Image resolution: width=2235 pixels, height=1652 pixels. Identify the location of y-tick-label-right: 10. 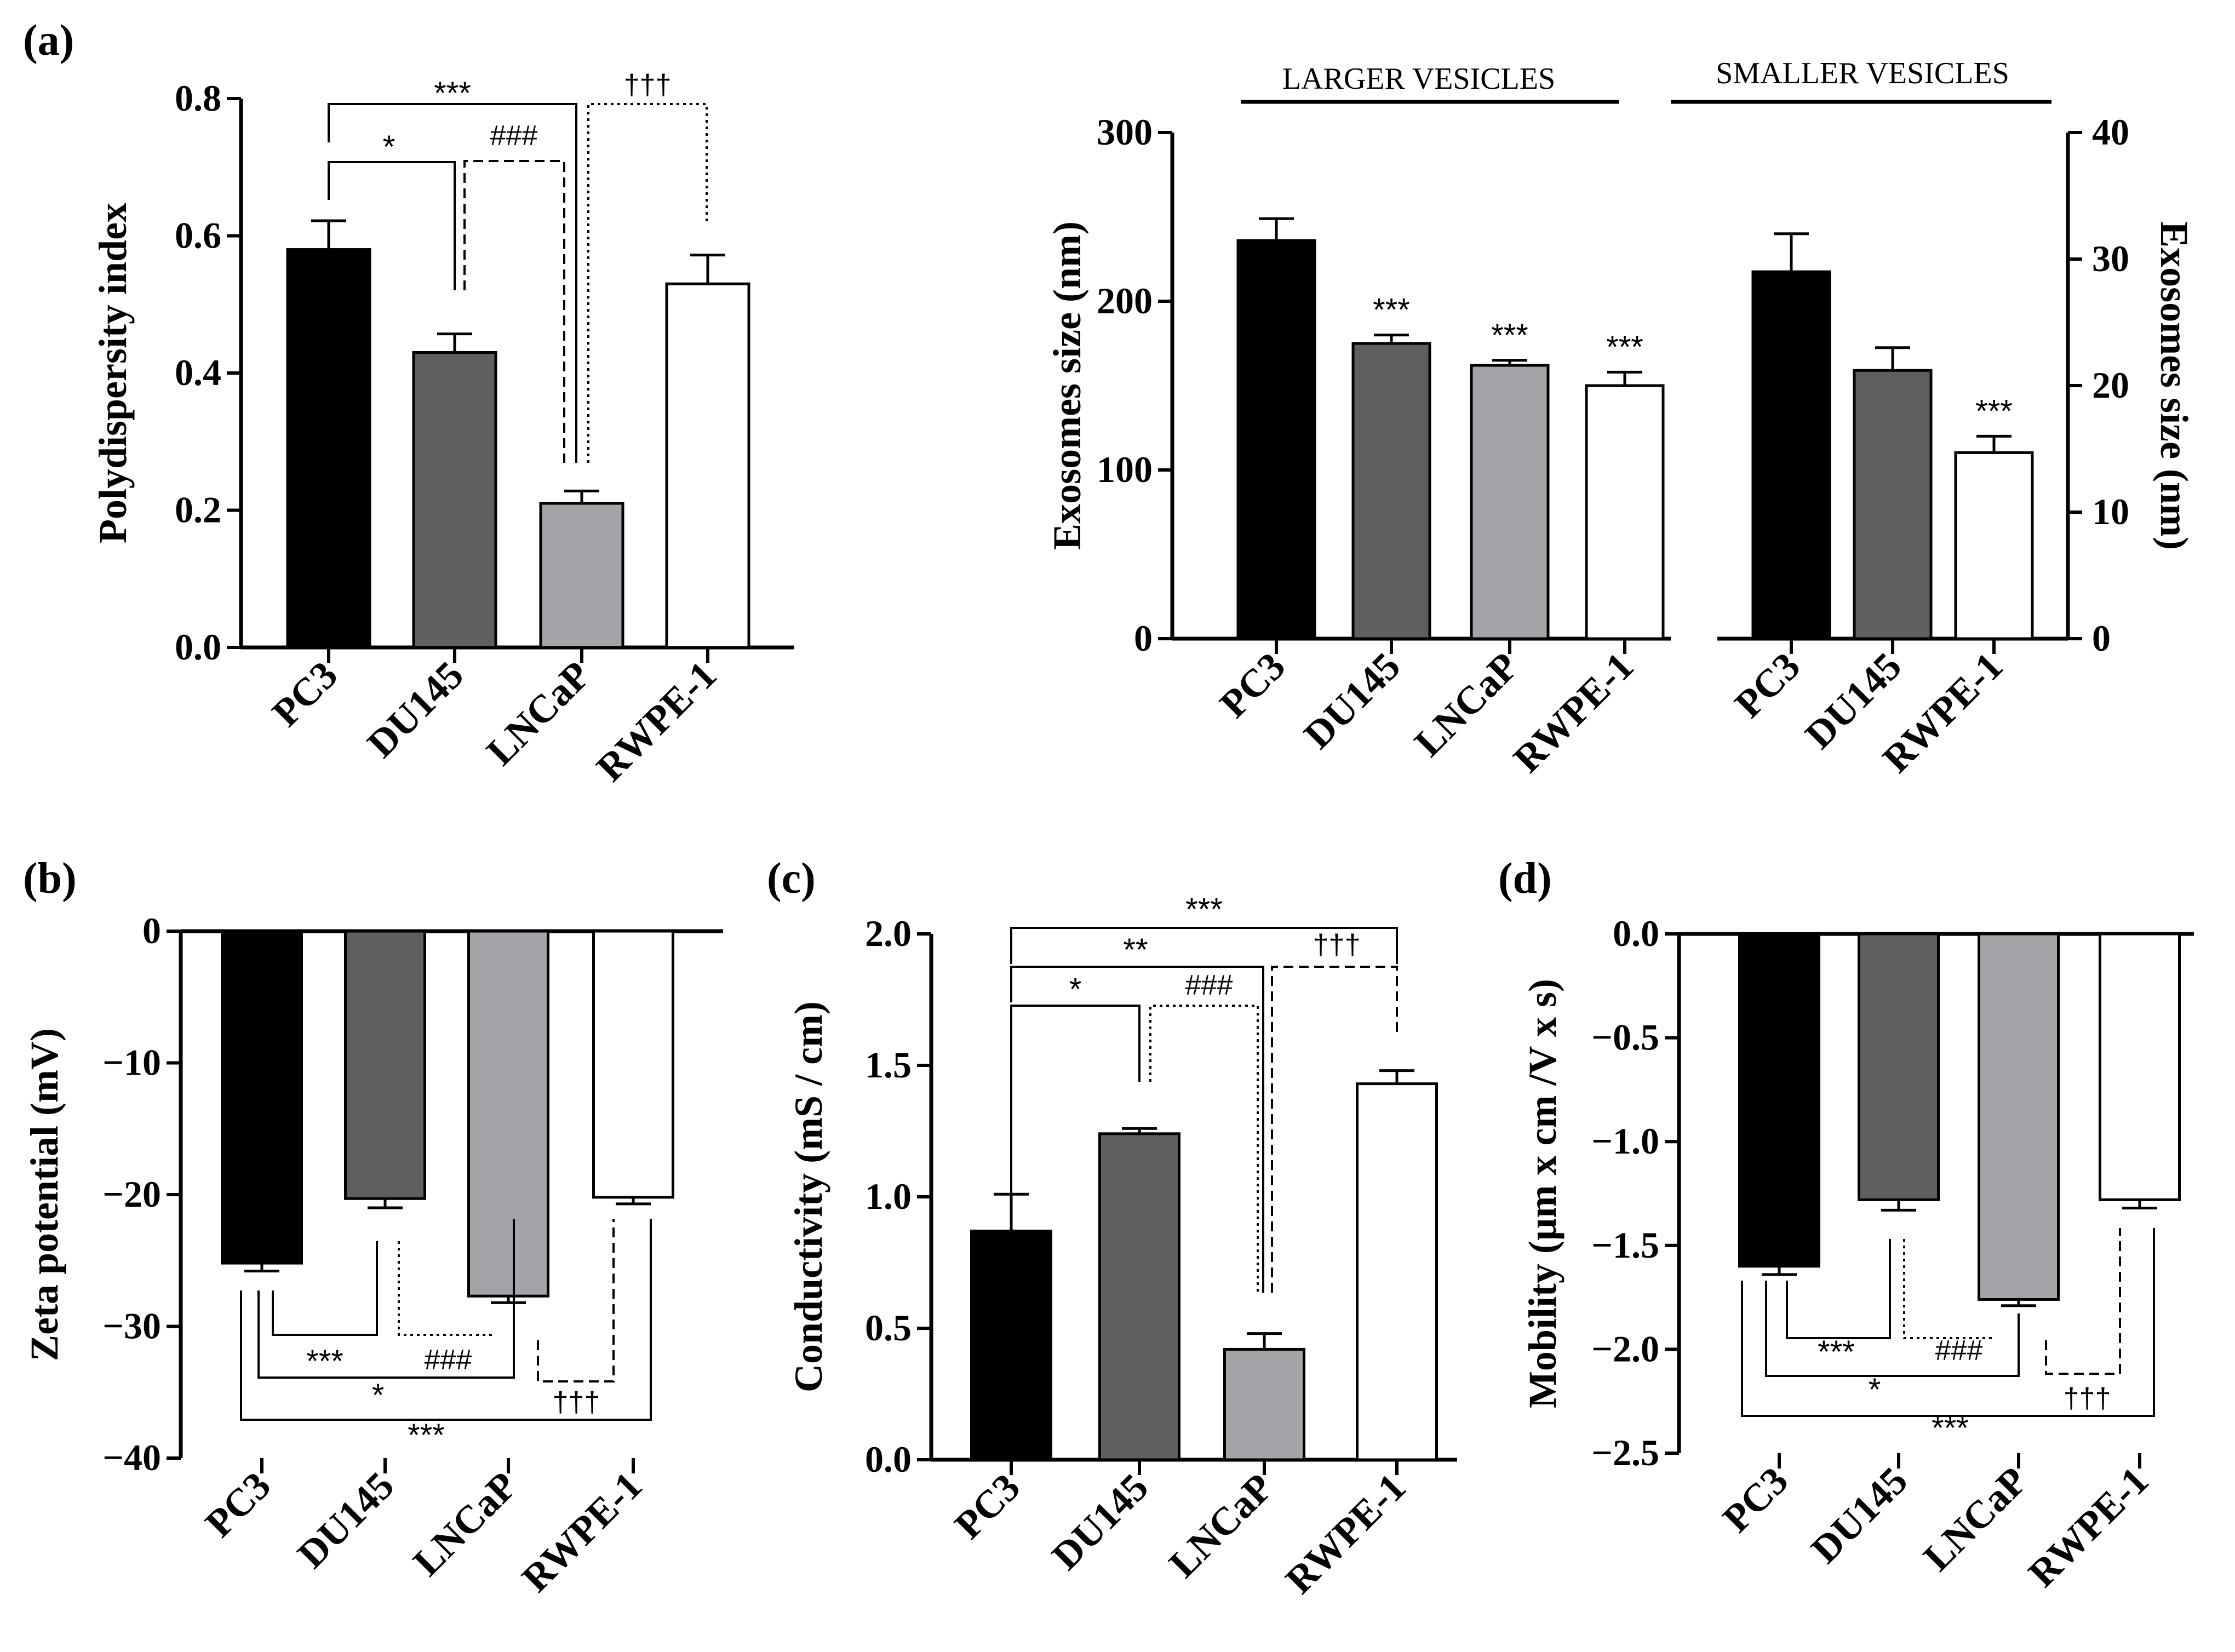
(2111, 511).